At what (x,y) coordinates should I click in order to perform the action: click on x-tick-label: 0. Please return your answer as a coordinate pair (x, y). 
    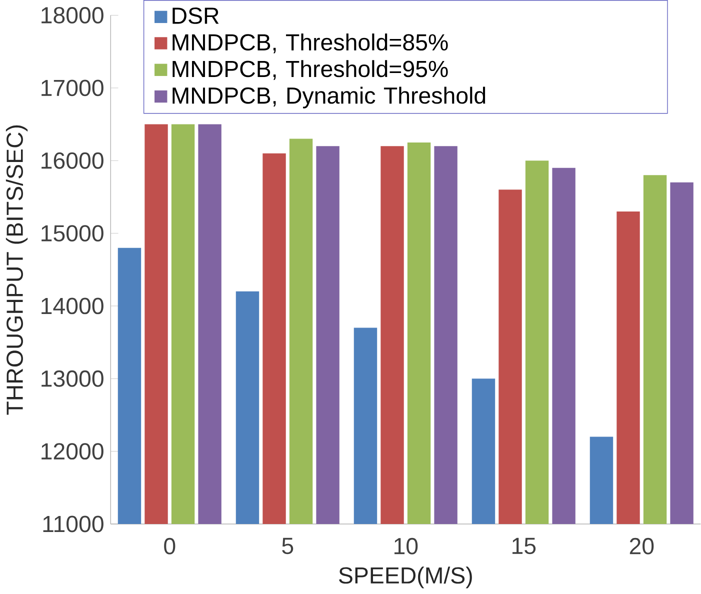
    Looking at the image, I should click on (170, 546).